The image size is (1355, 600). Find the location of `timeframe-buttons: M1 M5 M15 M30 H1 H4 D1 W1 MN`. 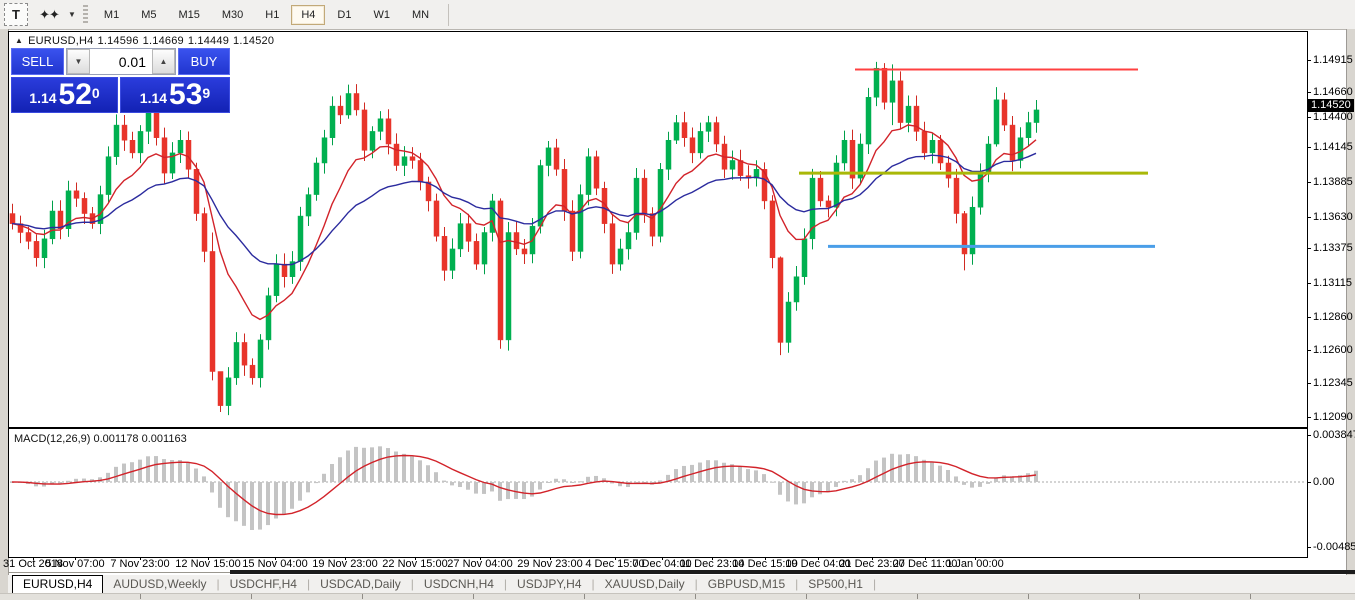

timeframe-buttons: M1 M5 M15 M30 H1 H4 D1 W1 MN is located at coordinates (266, 14).